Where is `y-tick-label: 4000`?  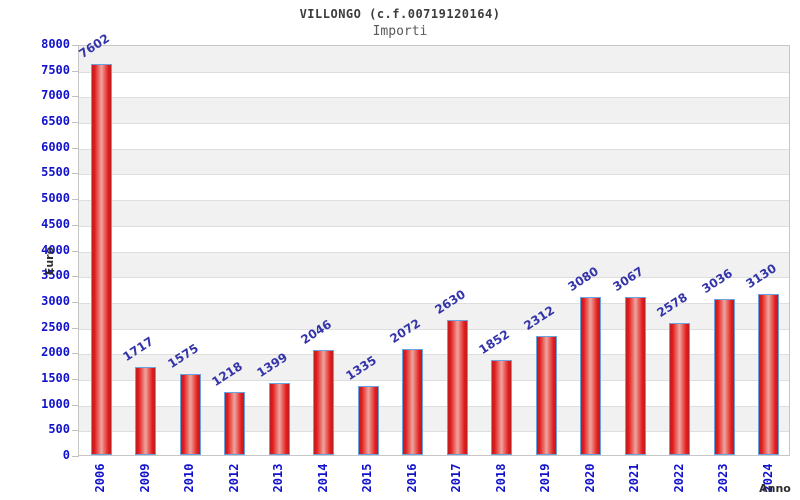
y-tick-label: 4000 is located at coordinates (55, 249).